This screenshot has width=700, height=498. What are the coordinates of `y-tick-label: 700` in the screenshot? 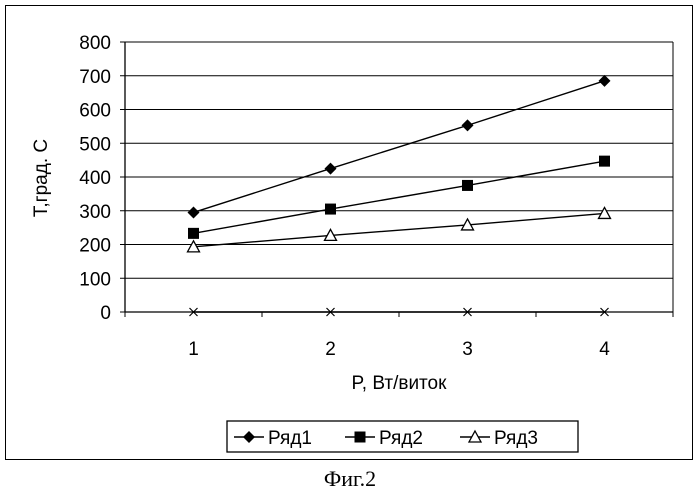 It's located at (95, 77).